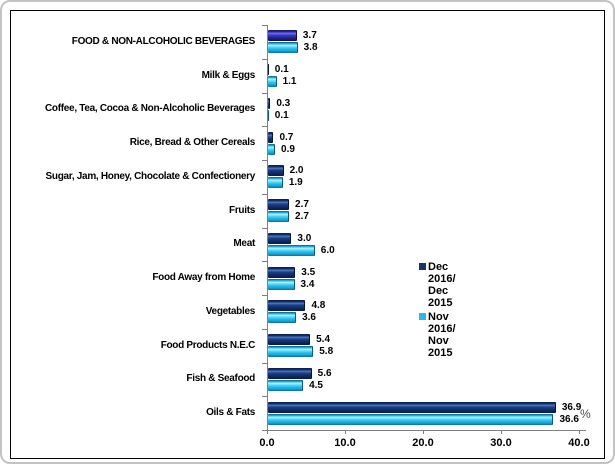  I want to click on legend-label-nov-line2: Nov 2015, so click(440, 347).